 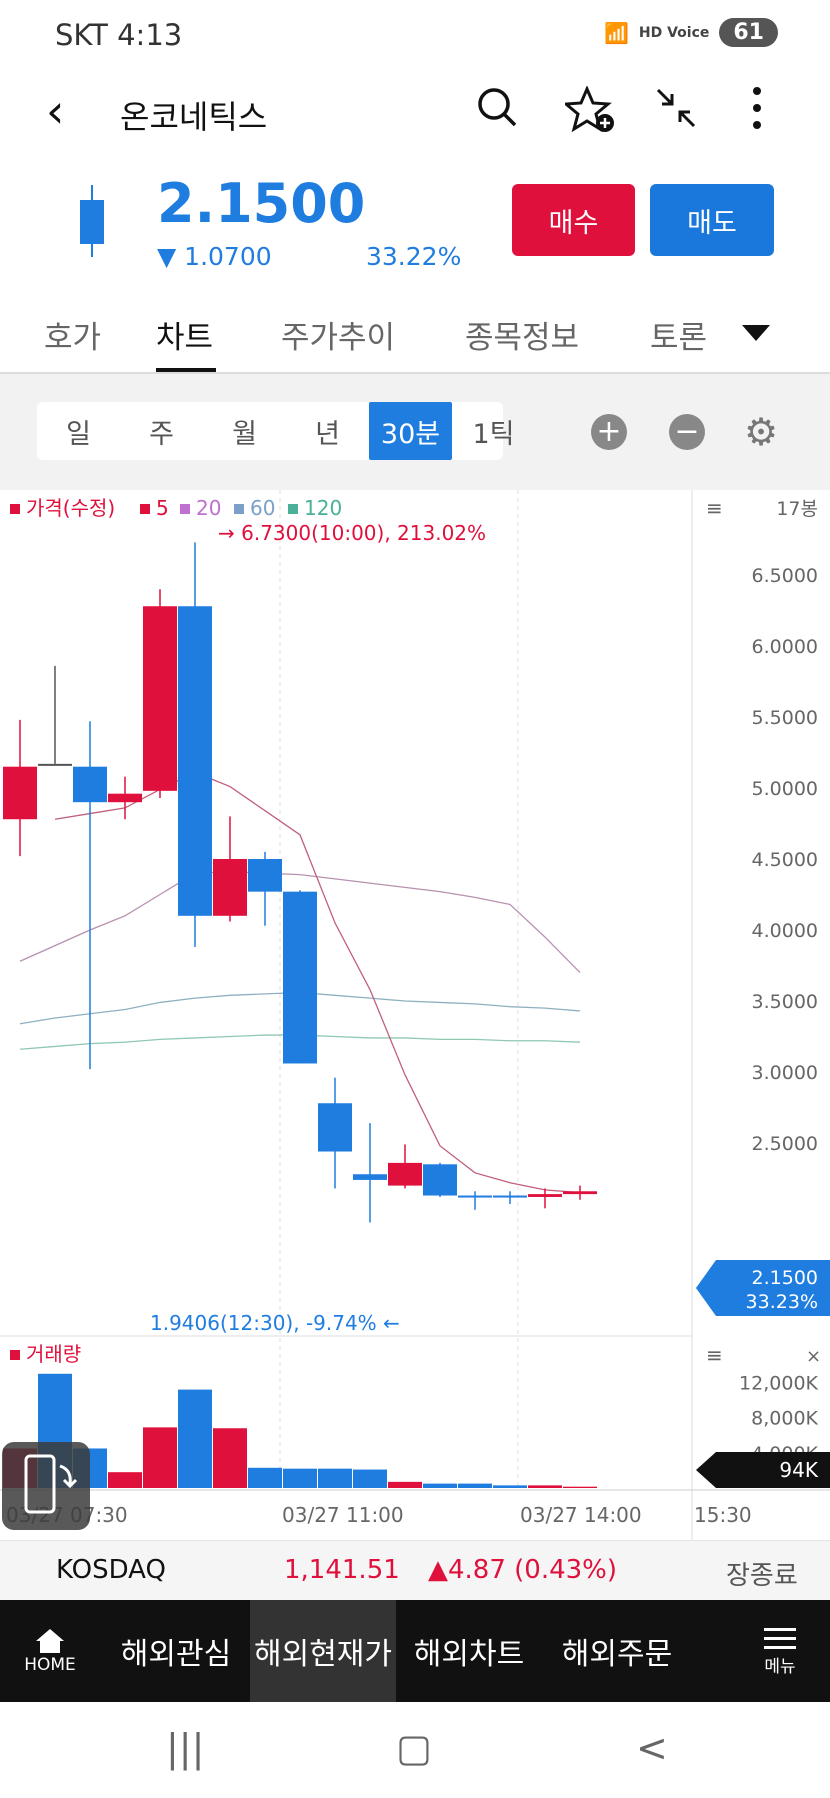 I want to click on recents-icon: |||, so click(x=185, y=1748).